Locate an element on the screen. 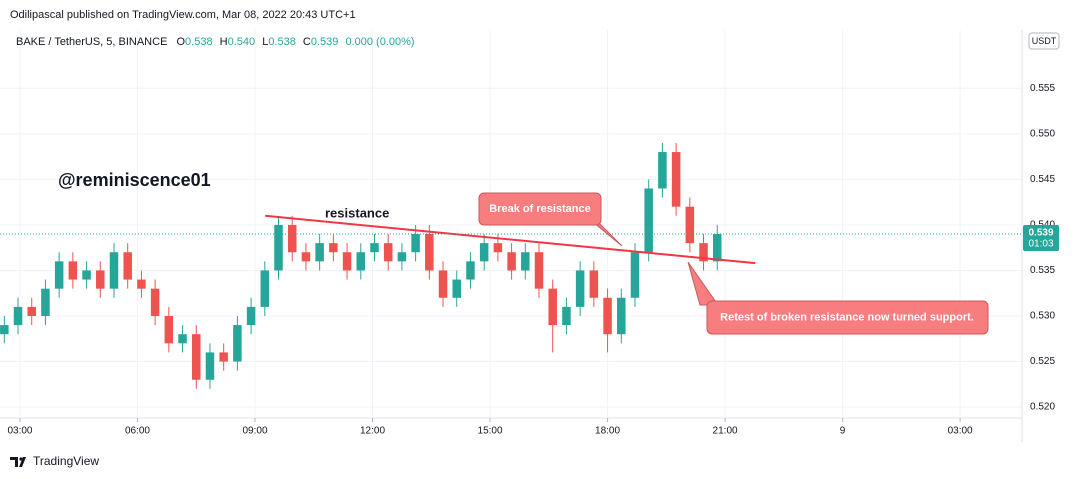 The width and height of the screenshot is (1079, 479). change: 0.000 (0.00%) is located at coordinates (379, 42).